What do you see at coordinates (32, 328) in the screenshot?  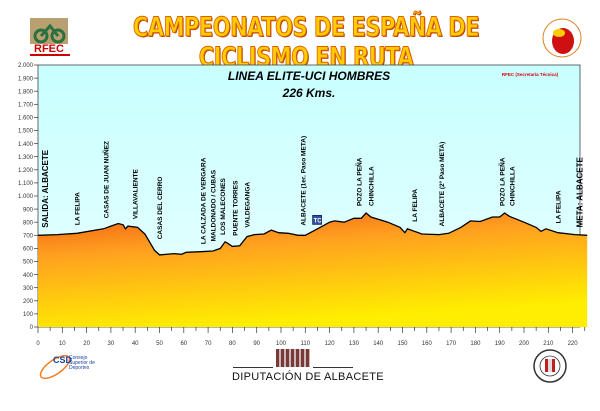 I see `y-tick-label: 0` at bounding box center [32, 328].